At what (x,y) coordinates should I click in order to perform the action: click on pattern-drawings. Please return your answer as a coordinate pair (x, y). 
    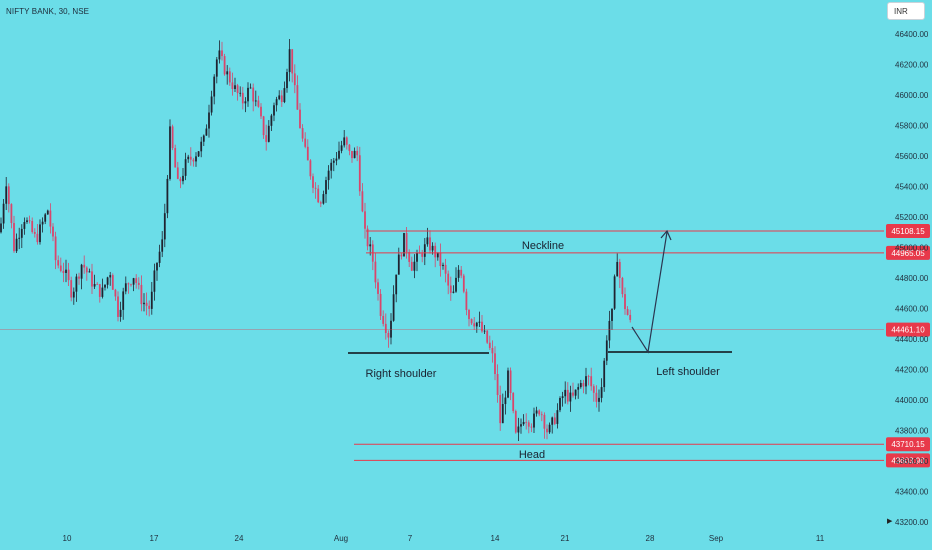
    Looking at the image, I should click on (540, 291).